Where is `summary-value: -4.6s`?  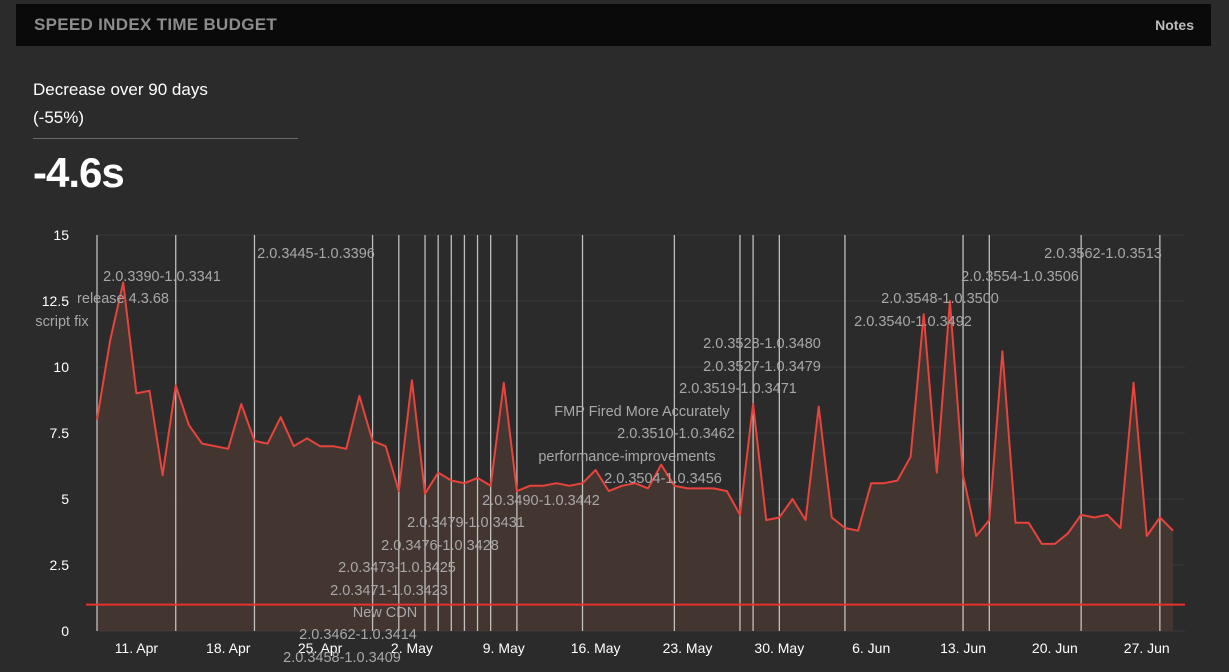
summary-value: -4.6s is located at coordinates (79, 172).